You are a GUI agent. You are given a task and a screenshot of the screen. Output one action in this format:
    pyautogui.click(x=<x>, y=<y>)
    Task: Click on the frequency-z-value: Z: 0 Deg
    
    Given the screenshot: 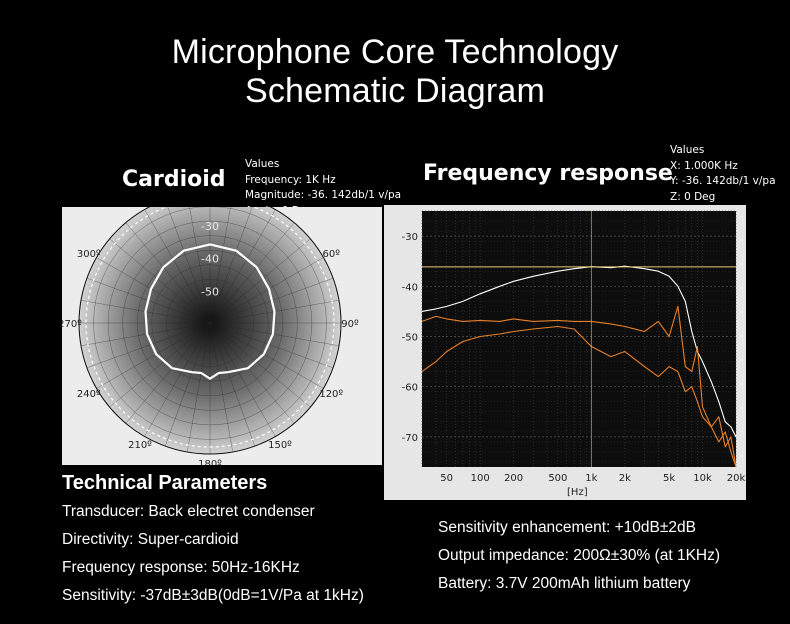 What is the action you would take?
    pyautogui.click(x=693, y=196)
    